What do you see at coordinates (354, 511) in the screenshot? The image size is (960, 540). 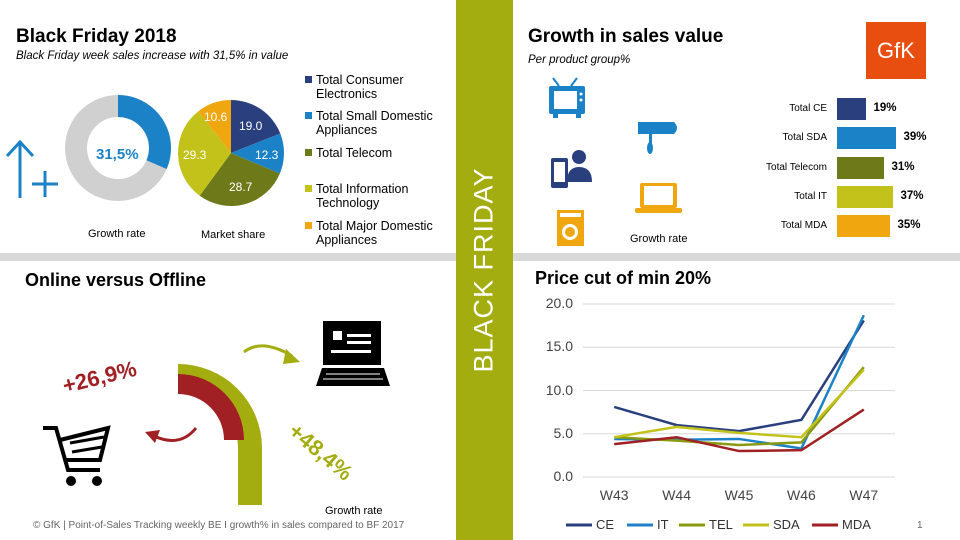 I see `online-caption: Growth rate` at bounding box center [354, 511].